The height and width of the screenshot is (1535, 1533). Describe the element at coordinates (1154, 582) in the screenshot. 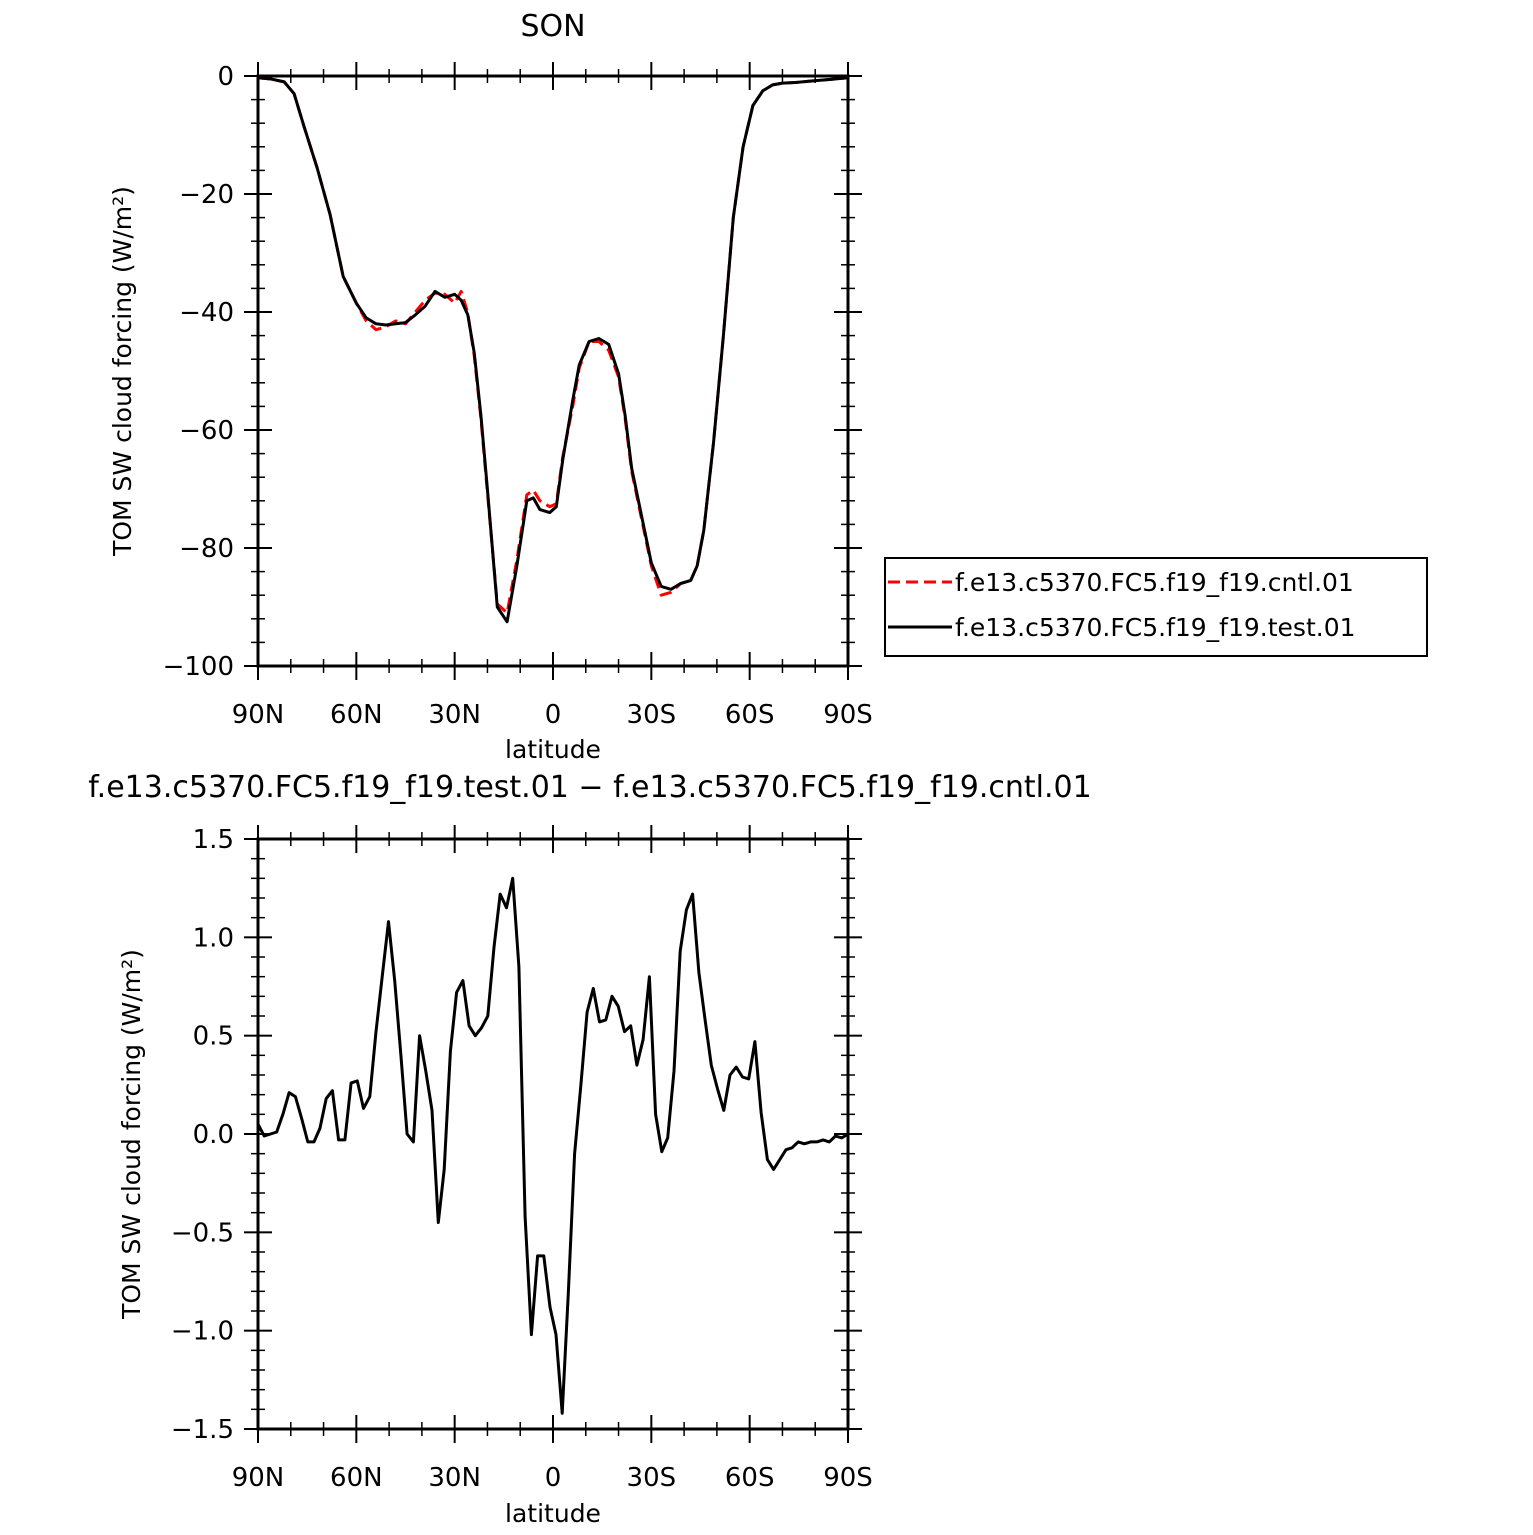

I see `legend-label-cntl: f.e13.c5370.FC5.f19_f19.cntl.01` at that location.